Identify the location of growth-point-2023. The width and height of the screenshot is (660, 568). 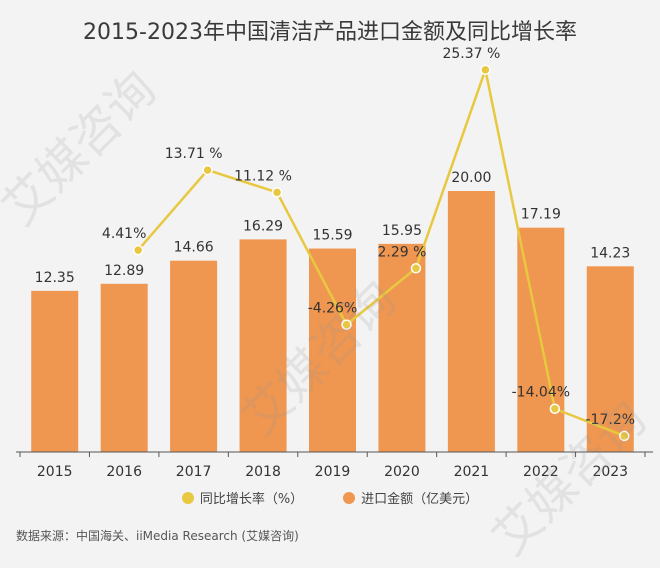
(624, 436).